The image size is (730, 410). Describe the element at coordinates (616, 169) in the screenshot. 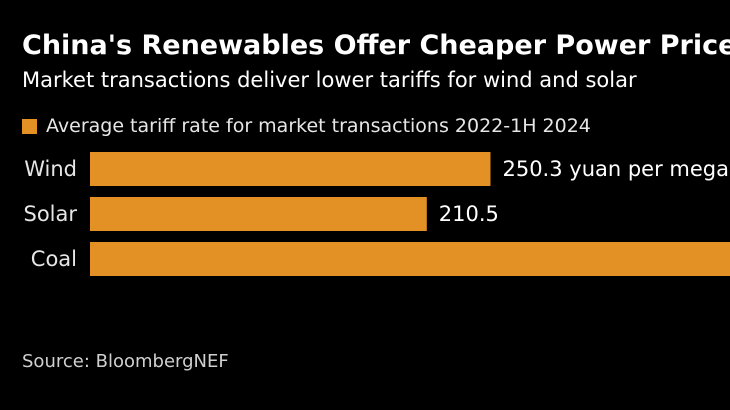

I see `data-label-wind: 250.3 yuan per megawatt-hour` at that location.